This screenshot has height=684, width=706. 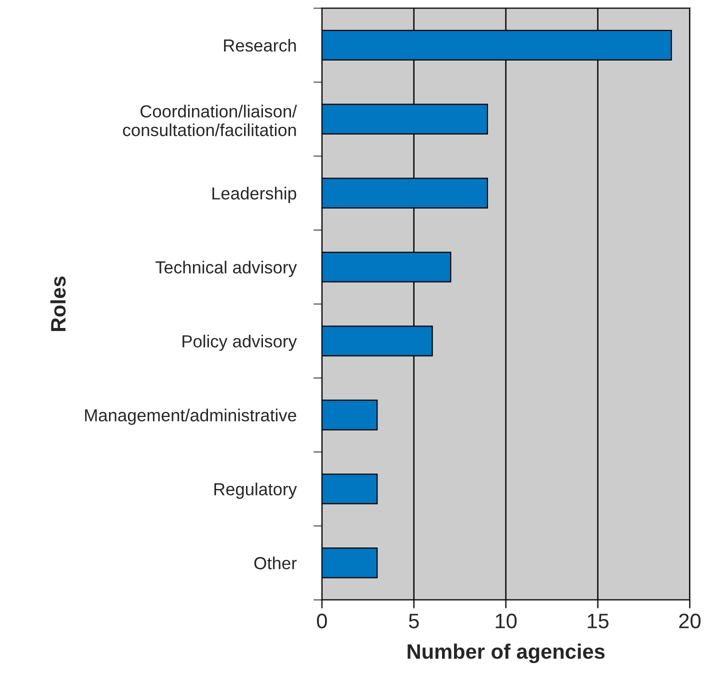 I want to click on y-tick-label: Coordination/liaison/ consultation/facilitation, so click(x=210, y=120).